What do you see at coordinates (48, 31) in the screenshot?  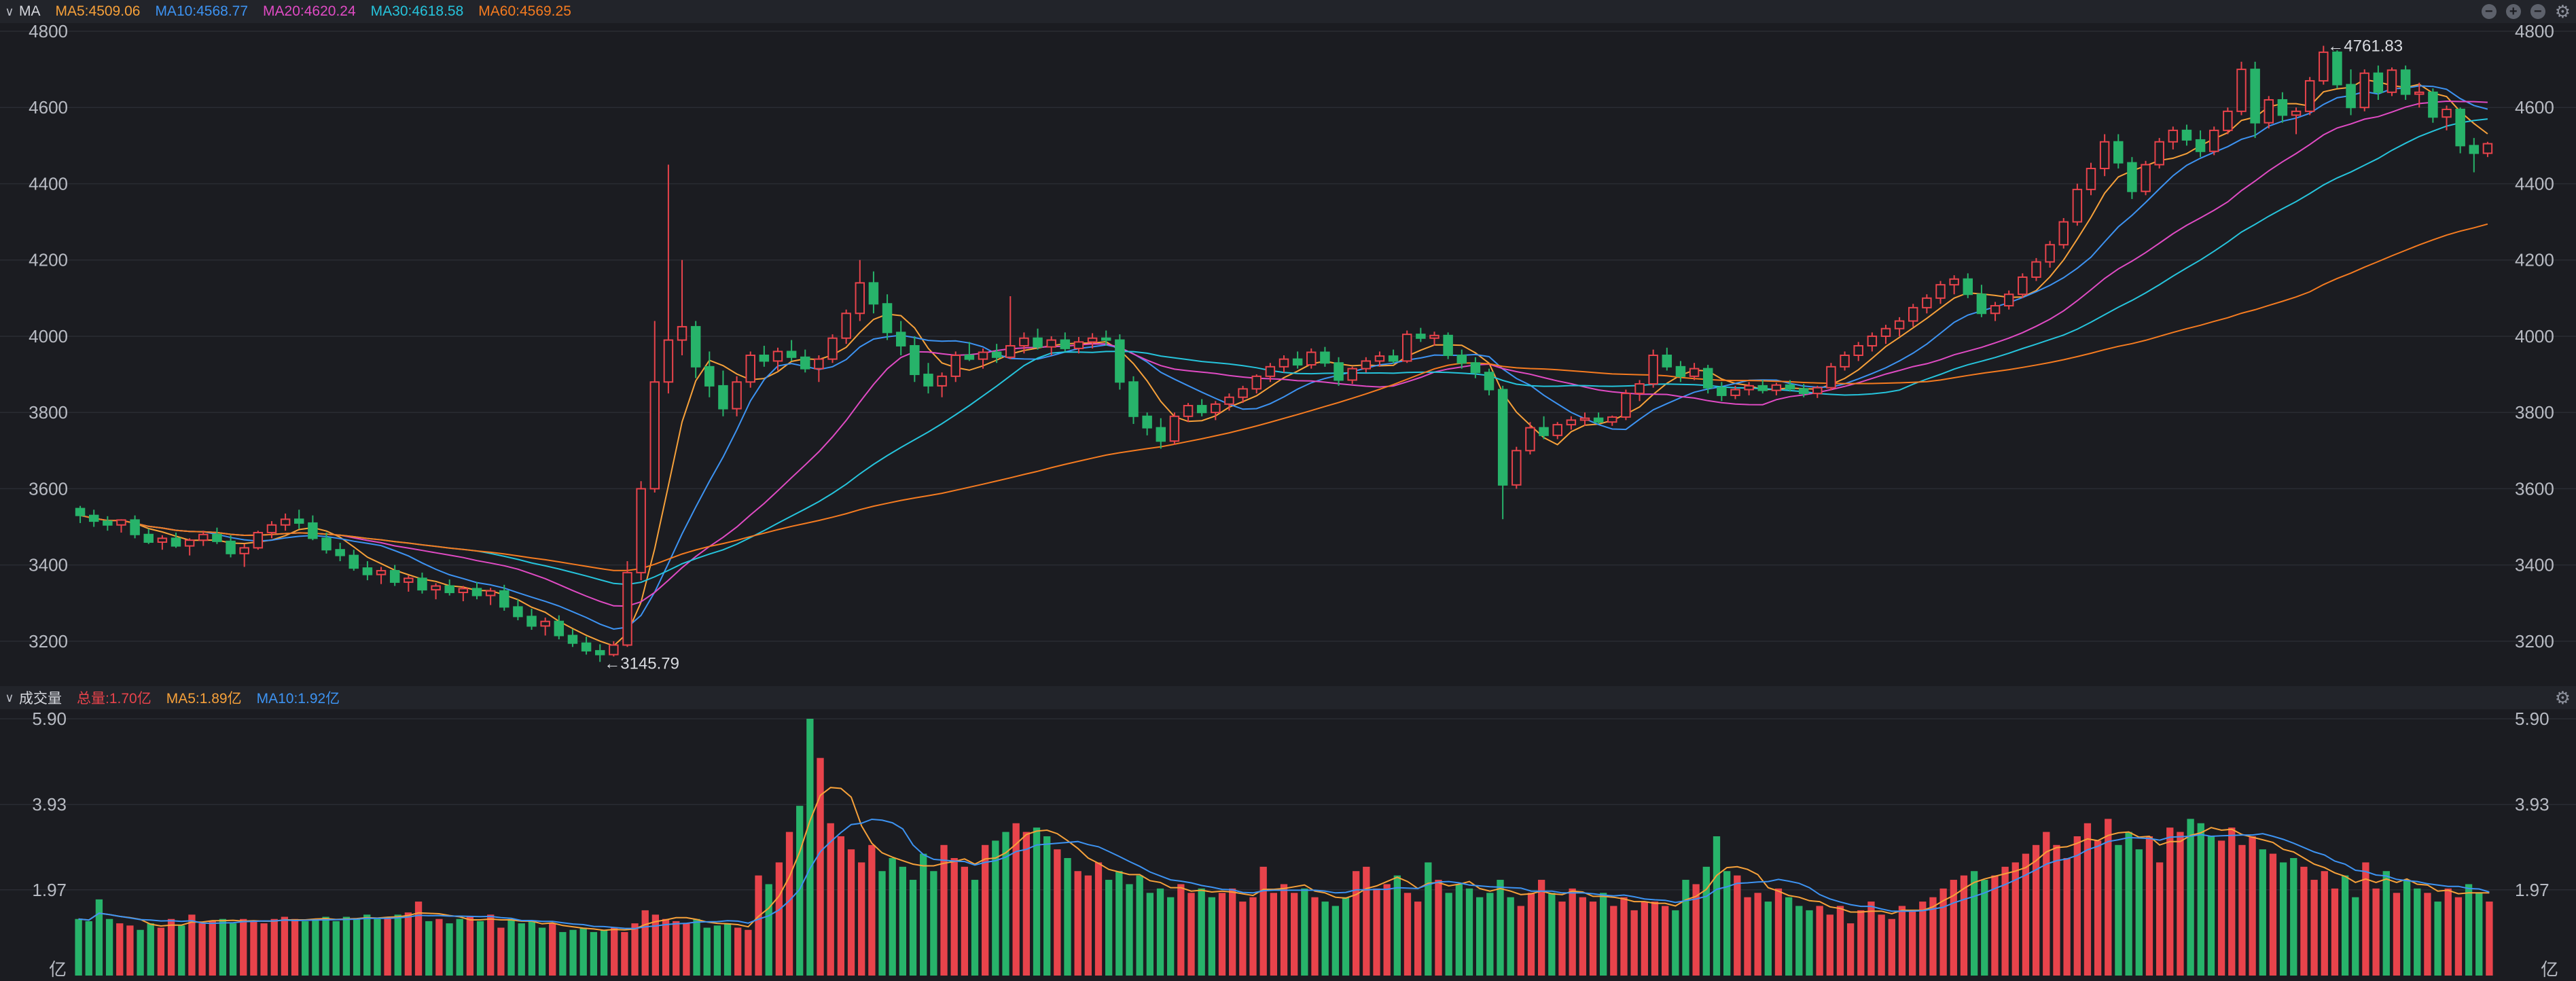 I see `price-tick-left: 4800` at bounding box center [48, 31].